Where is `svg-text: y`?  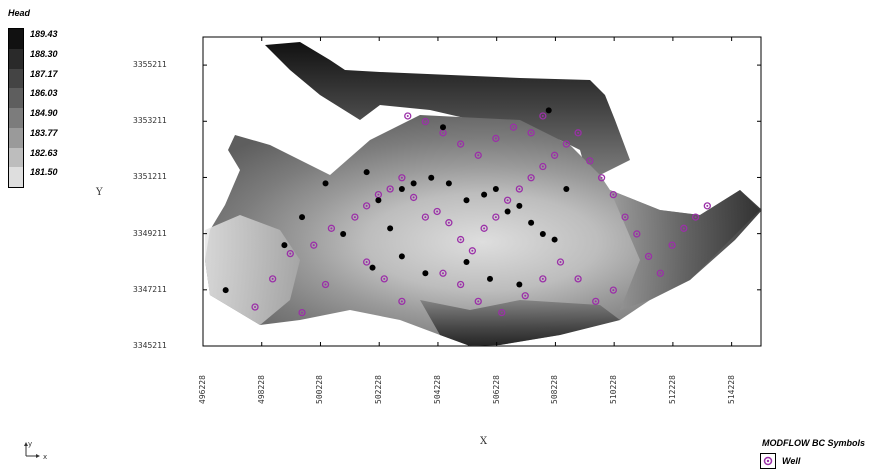
svg-text: y is located at coordinates (30, 444).